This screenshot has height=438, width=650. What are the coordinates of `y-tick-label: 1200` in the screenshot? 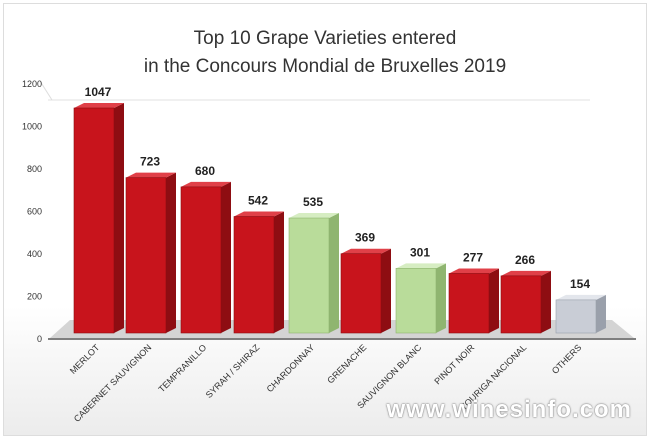 It's located at (32, 84).